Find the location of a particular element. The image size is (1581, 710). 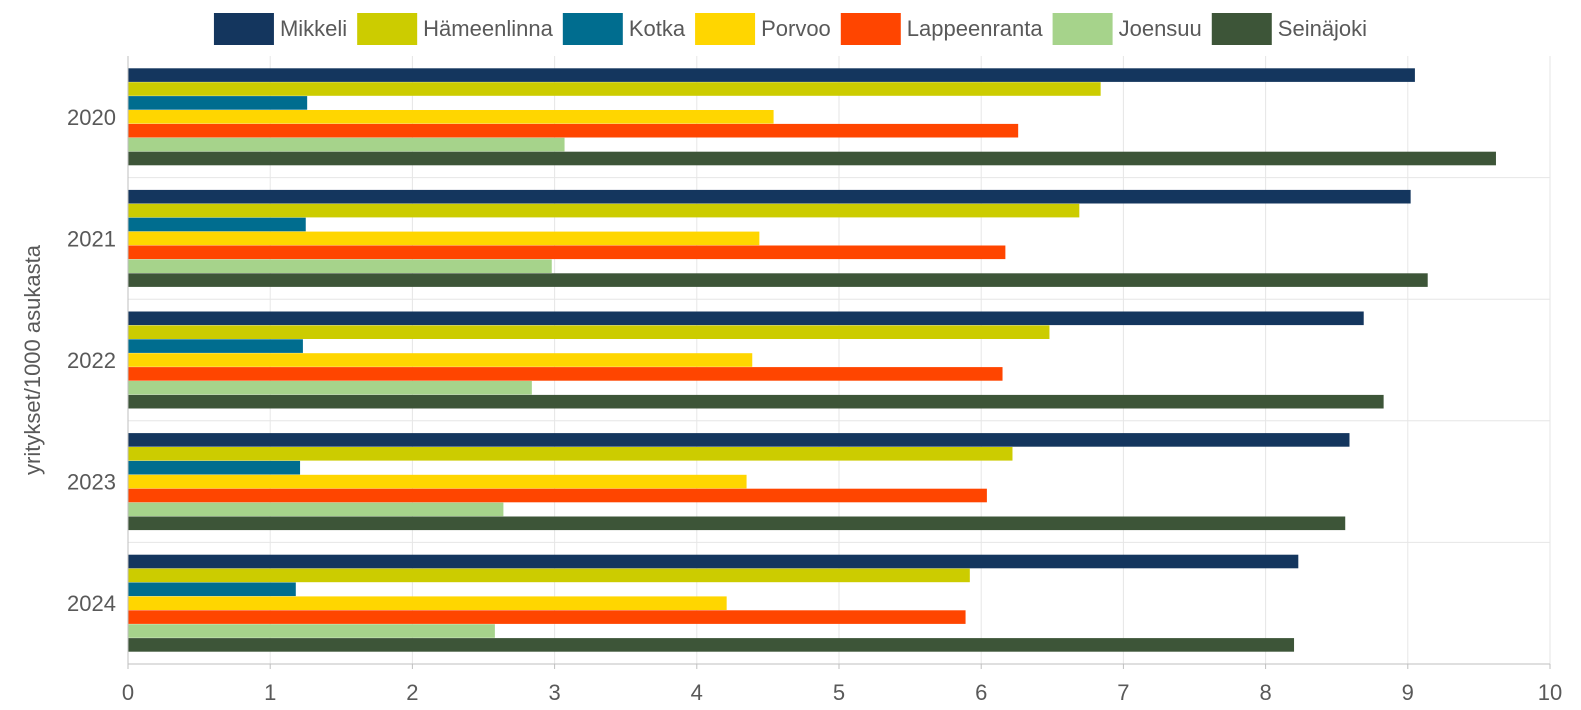

x-tick-label: 0 is located at coordinates (128, 692).